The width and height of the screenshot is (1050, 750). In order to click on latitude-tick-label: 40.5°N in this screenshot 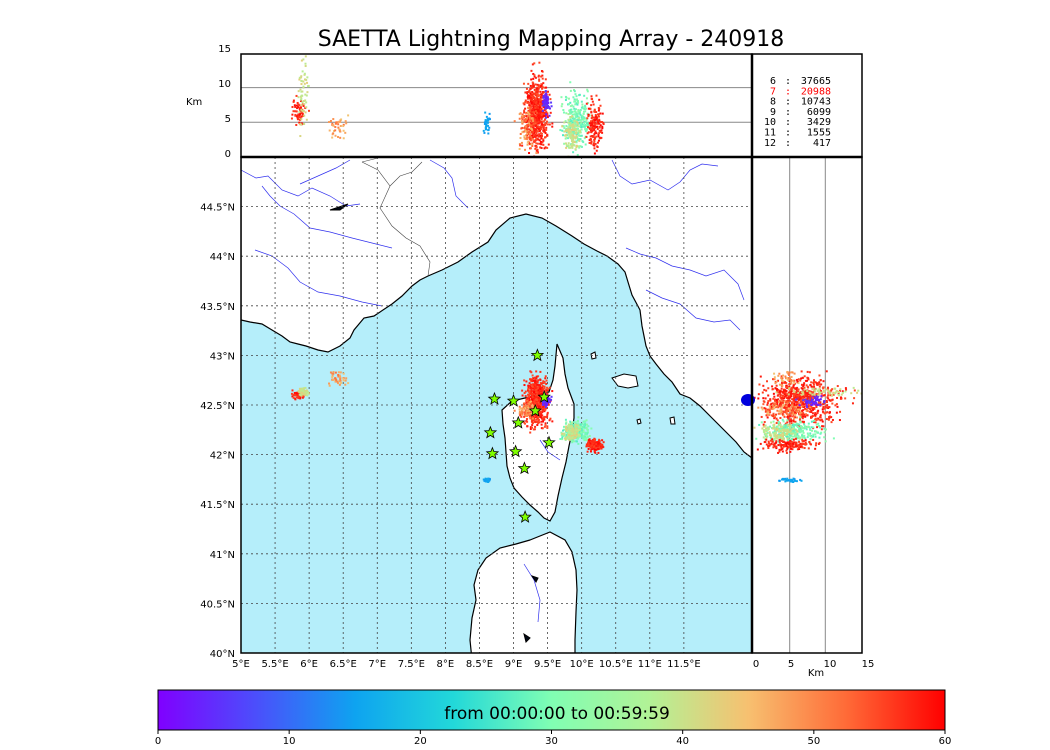, I will do `click(217, 604)`.